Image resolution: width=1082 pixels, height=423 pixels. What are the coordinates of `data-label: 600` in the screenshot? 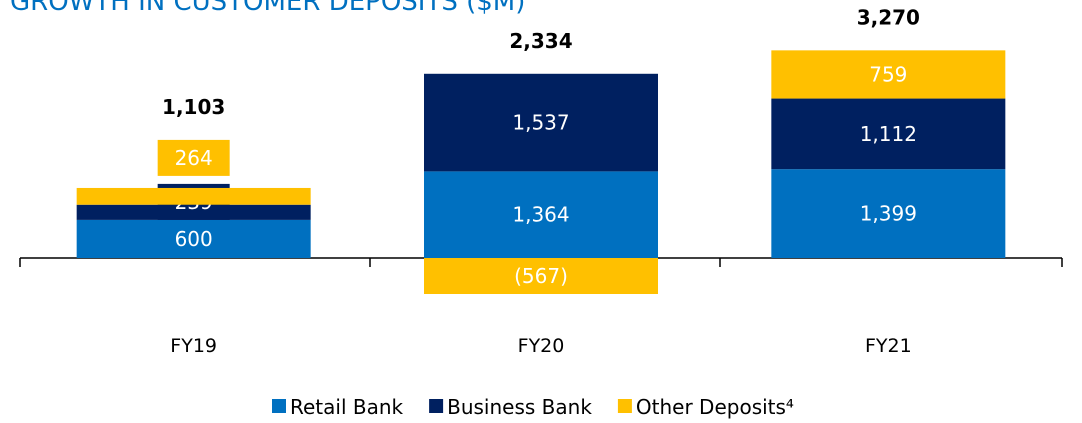 It's located at (194, 239).